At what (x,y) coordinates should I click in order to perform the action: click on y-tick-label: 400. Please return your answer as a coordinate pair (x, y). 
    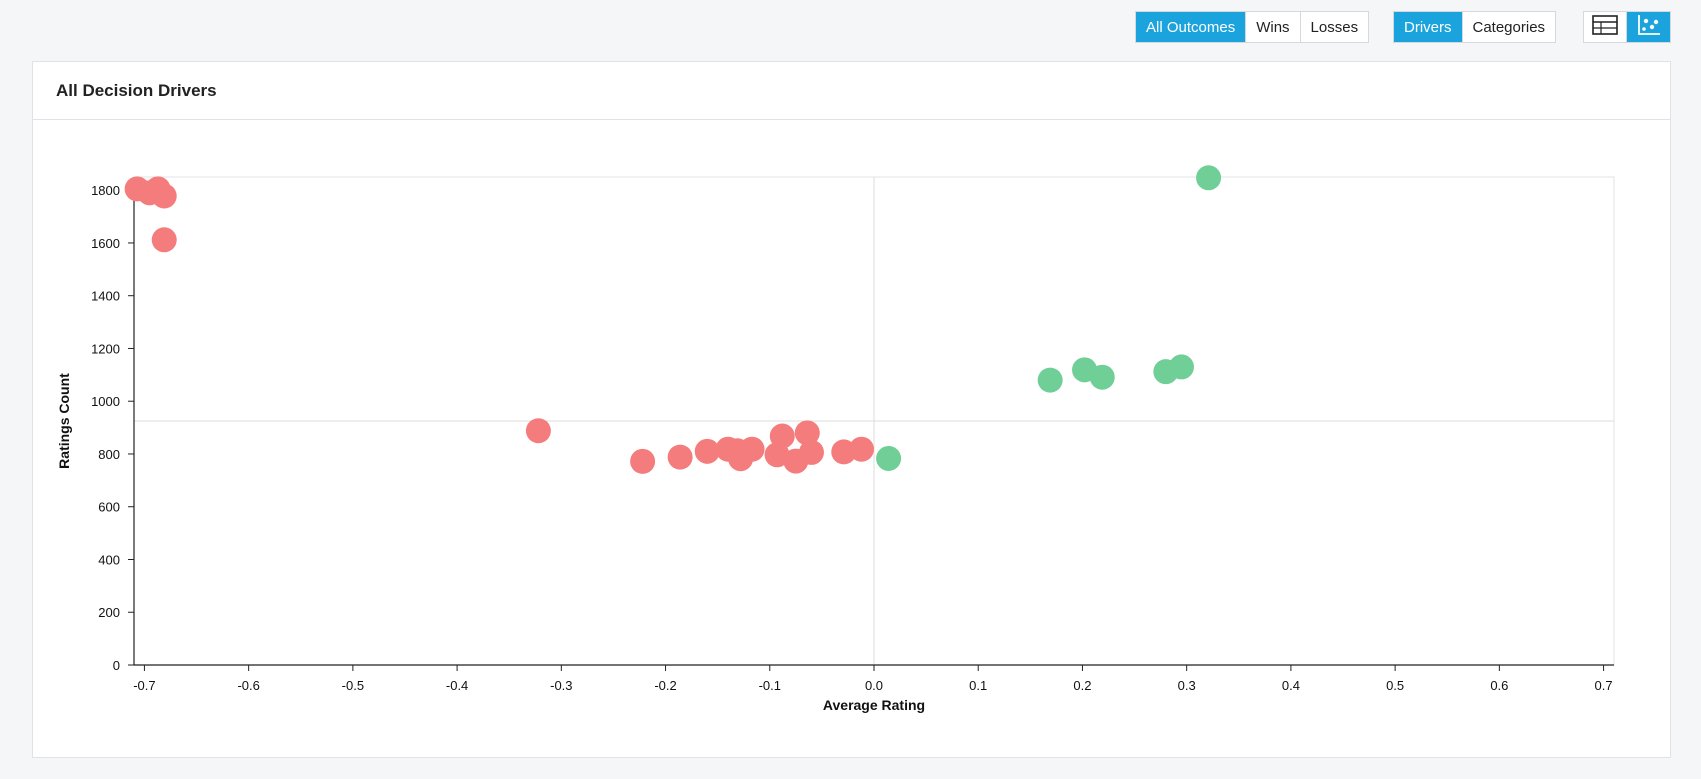
    Looking at the image, I should click on (109, 559).